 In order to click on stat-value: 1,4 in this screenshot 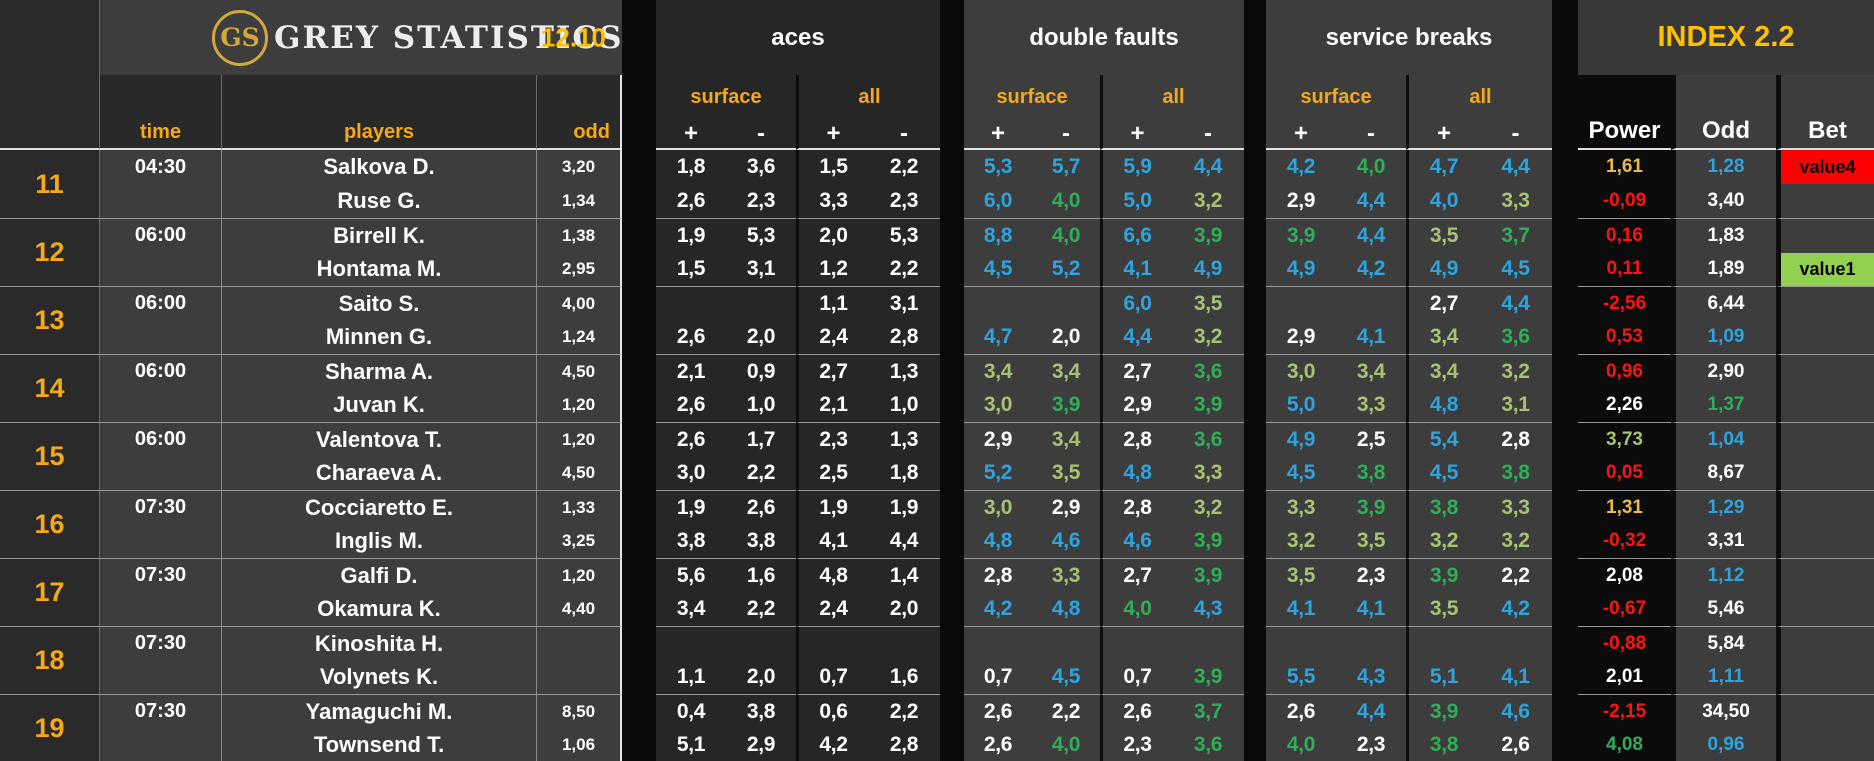, I will do `click(904, 575)`.